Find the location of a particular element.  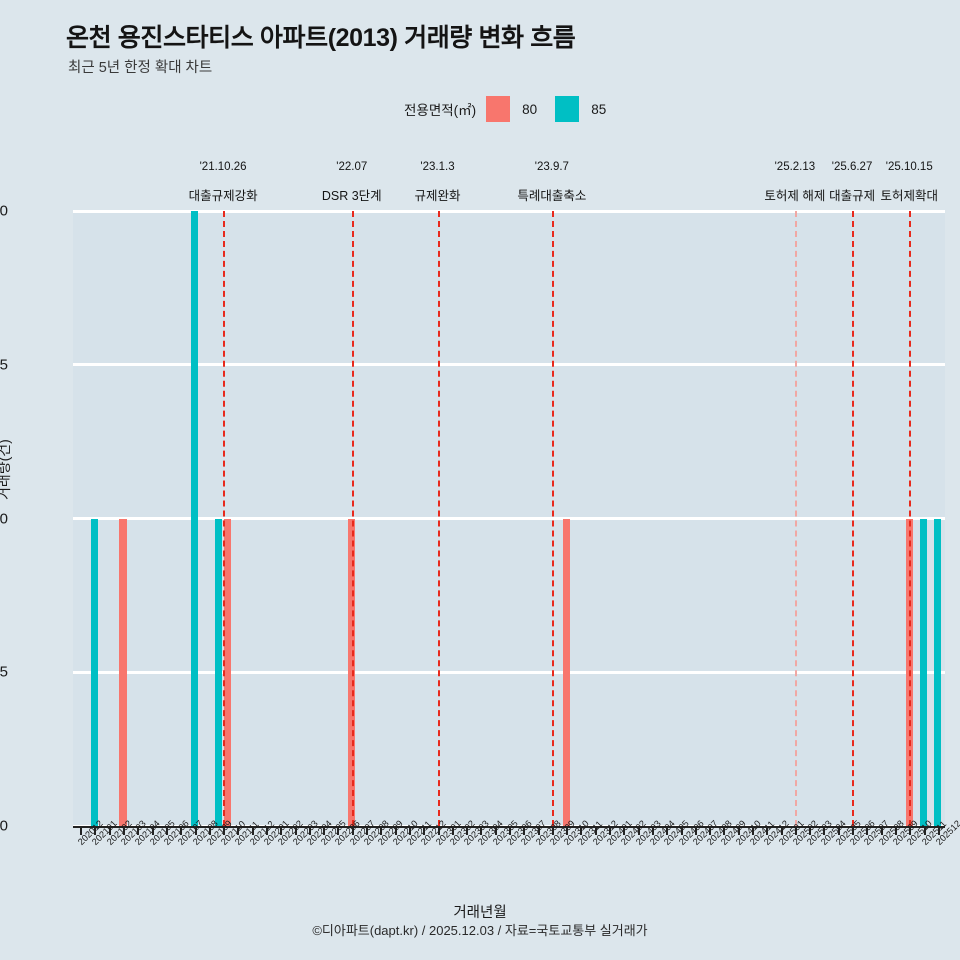

event-desc-label: 토허제 해제 is located at coordinates (795, 196).